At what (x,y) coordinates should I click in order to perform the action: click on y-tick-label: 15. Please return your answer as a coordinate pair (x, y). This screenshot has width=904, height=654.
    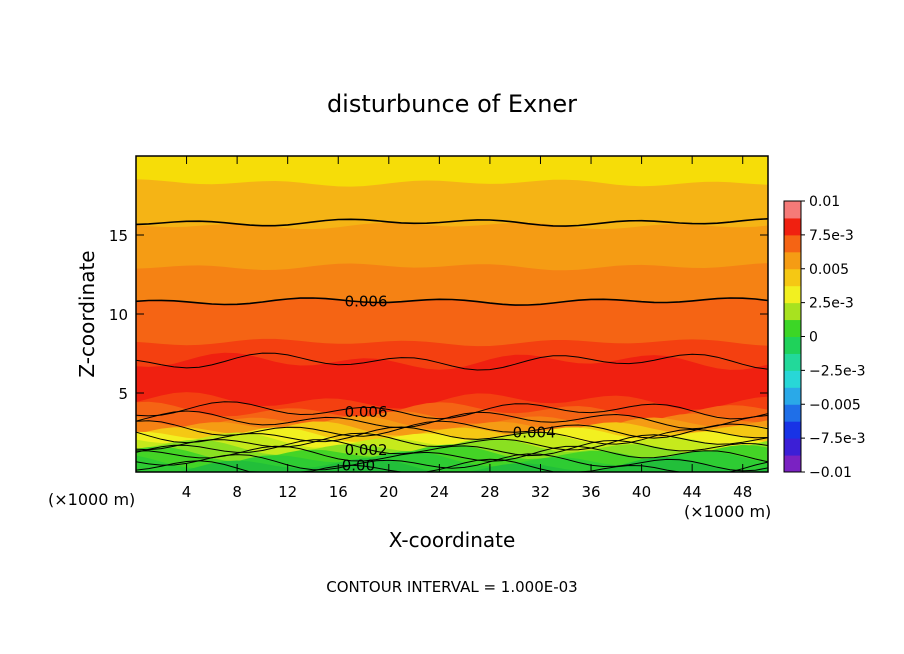
    Looking at the image, I should click on (118, 236).